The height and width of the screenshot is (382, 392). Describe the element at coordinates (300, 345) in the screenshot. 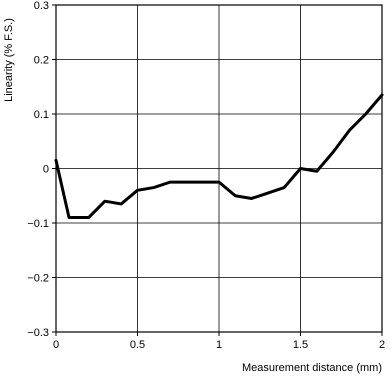

I see `x-tick-label: 1.5` at that location.